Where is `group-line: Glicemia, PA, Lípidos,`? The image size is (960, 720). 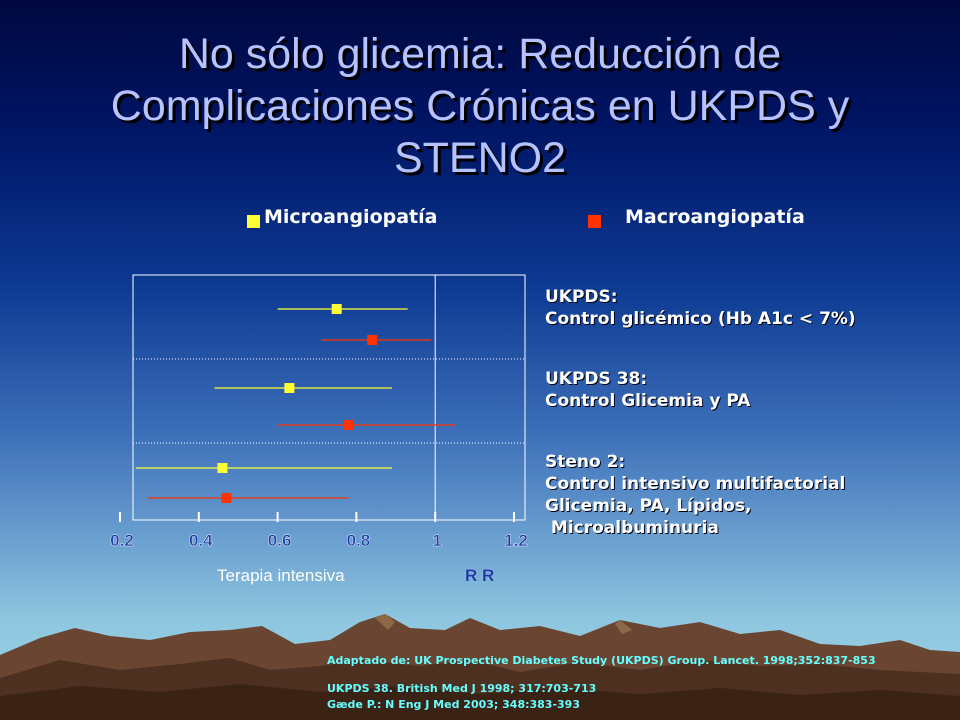 group-line: Glicemia, PA, Lípidos, is located at coordinates (648, 506).